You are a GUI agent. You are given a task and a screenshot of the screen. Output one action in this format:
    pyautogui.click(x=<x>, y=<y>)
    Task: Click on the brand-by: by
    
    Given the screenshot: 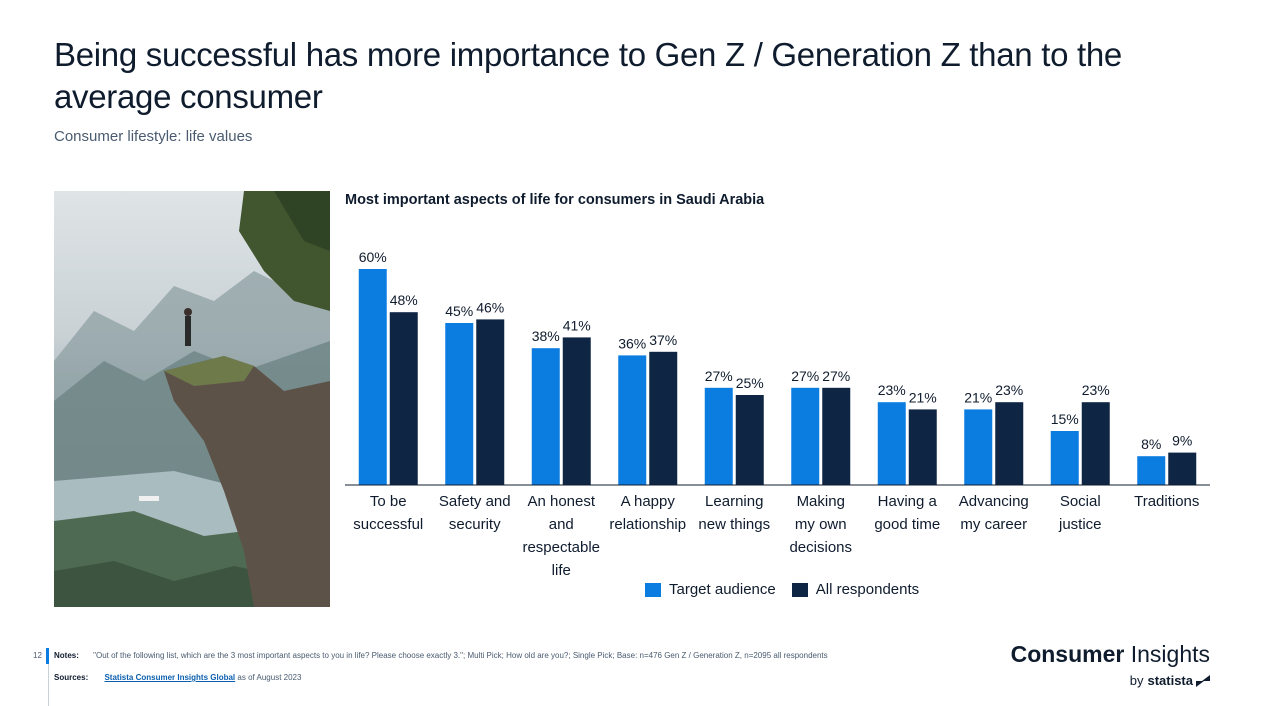 What is the action you would take?
    pyautogui.click(x=1136, y=680)
    